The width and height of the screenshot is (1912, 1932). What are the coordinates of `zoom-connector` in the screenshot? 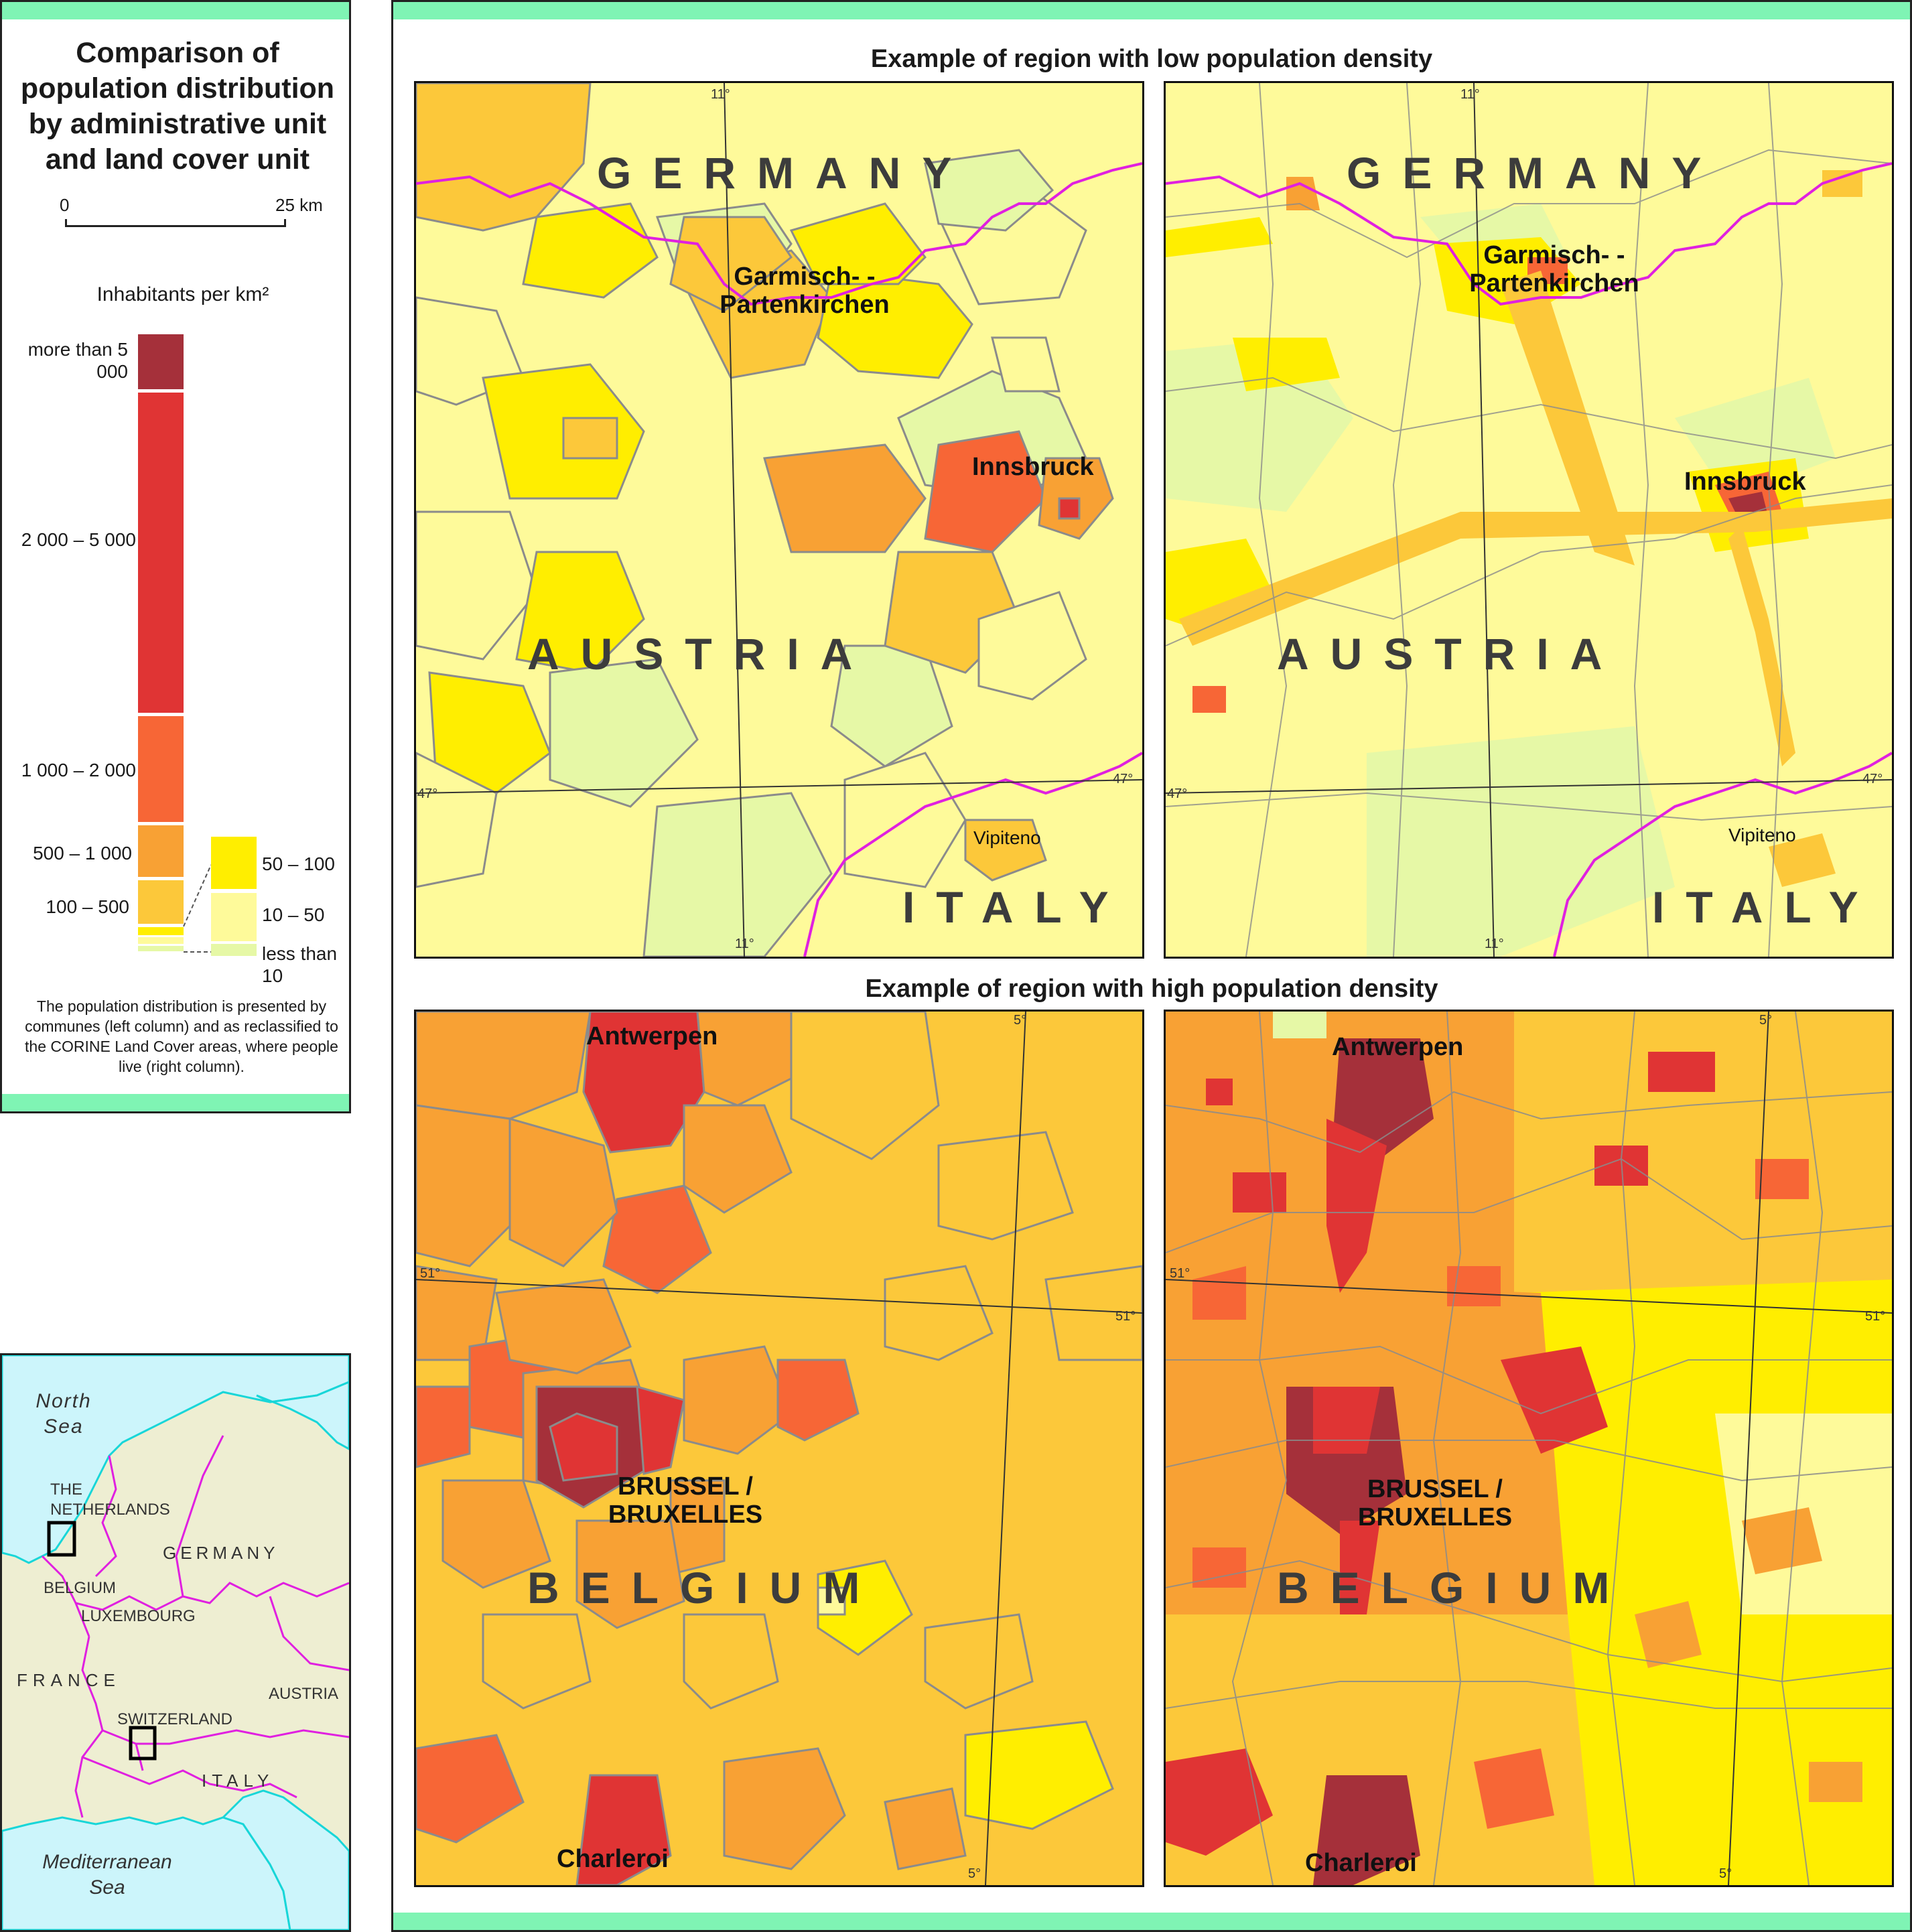 It's located at (198, 909).